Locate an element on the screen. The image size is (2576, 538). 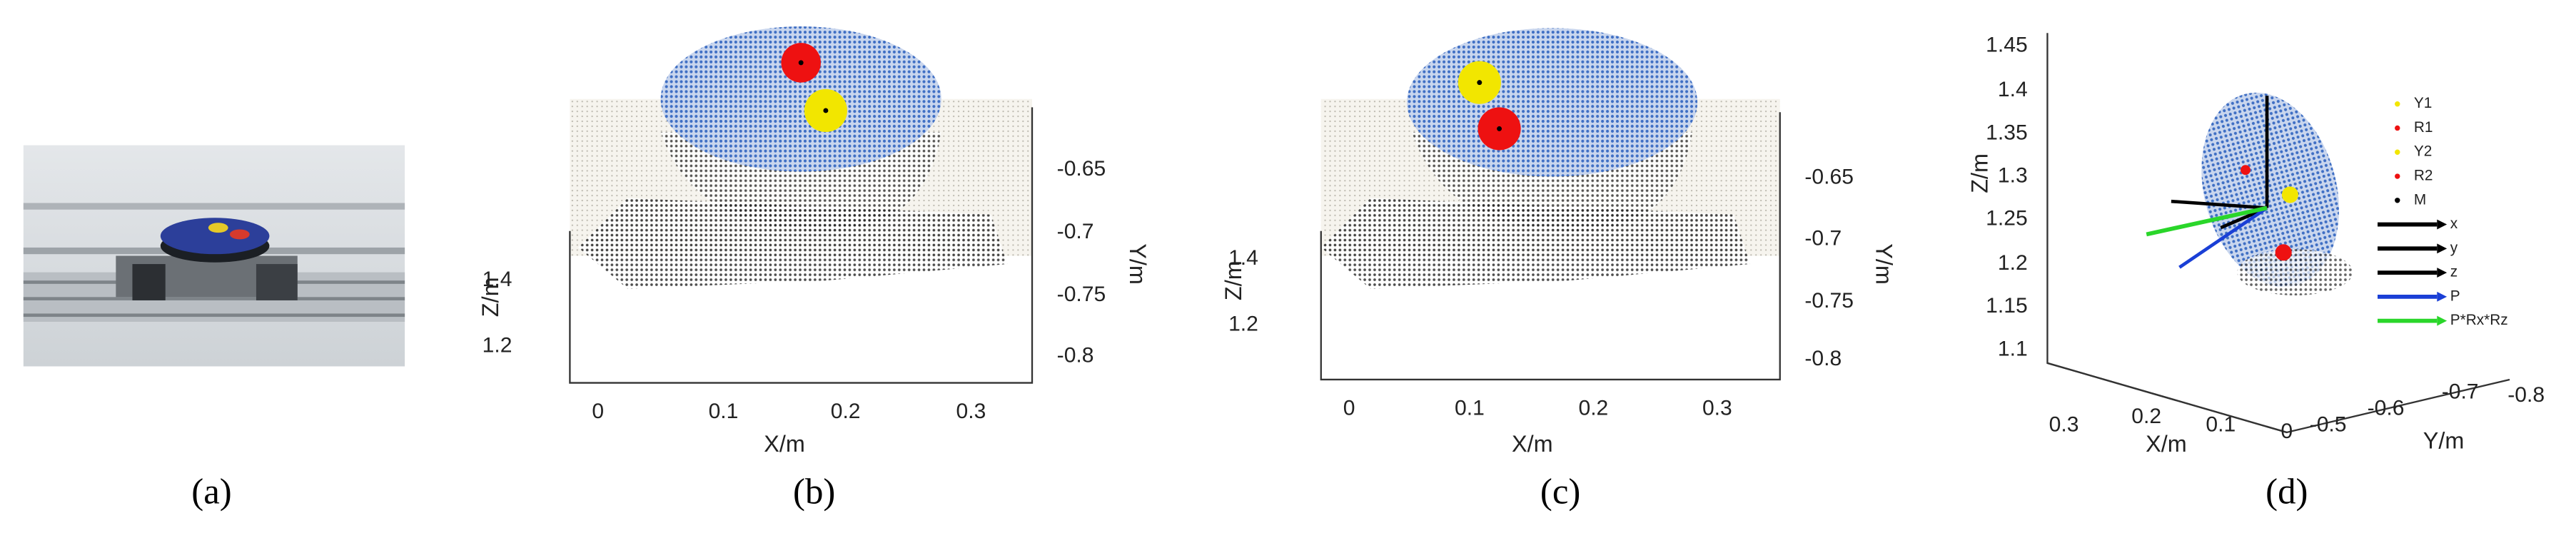
legend-label: y is located at coordinates (2454, 248).